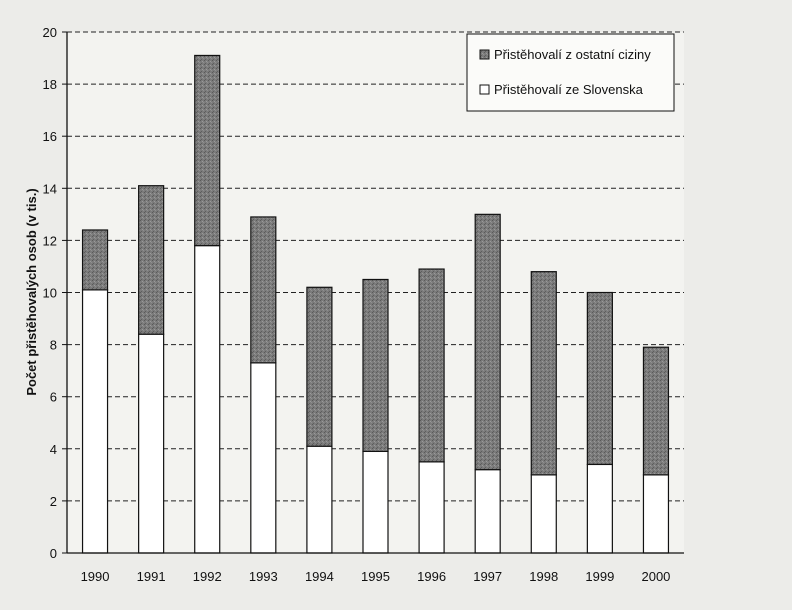 The height and width of the screenshot is (610, 792). What do you see at coordinates (50, 136) in the screenshot?
I see `y-tick-label: 16` at bounding box center [50, 136].